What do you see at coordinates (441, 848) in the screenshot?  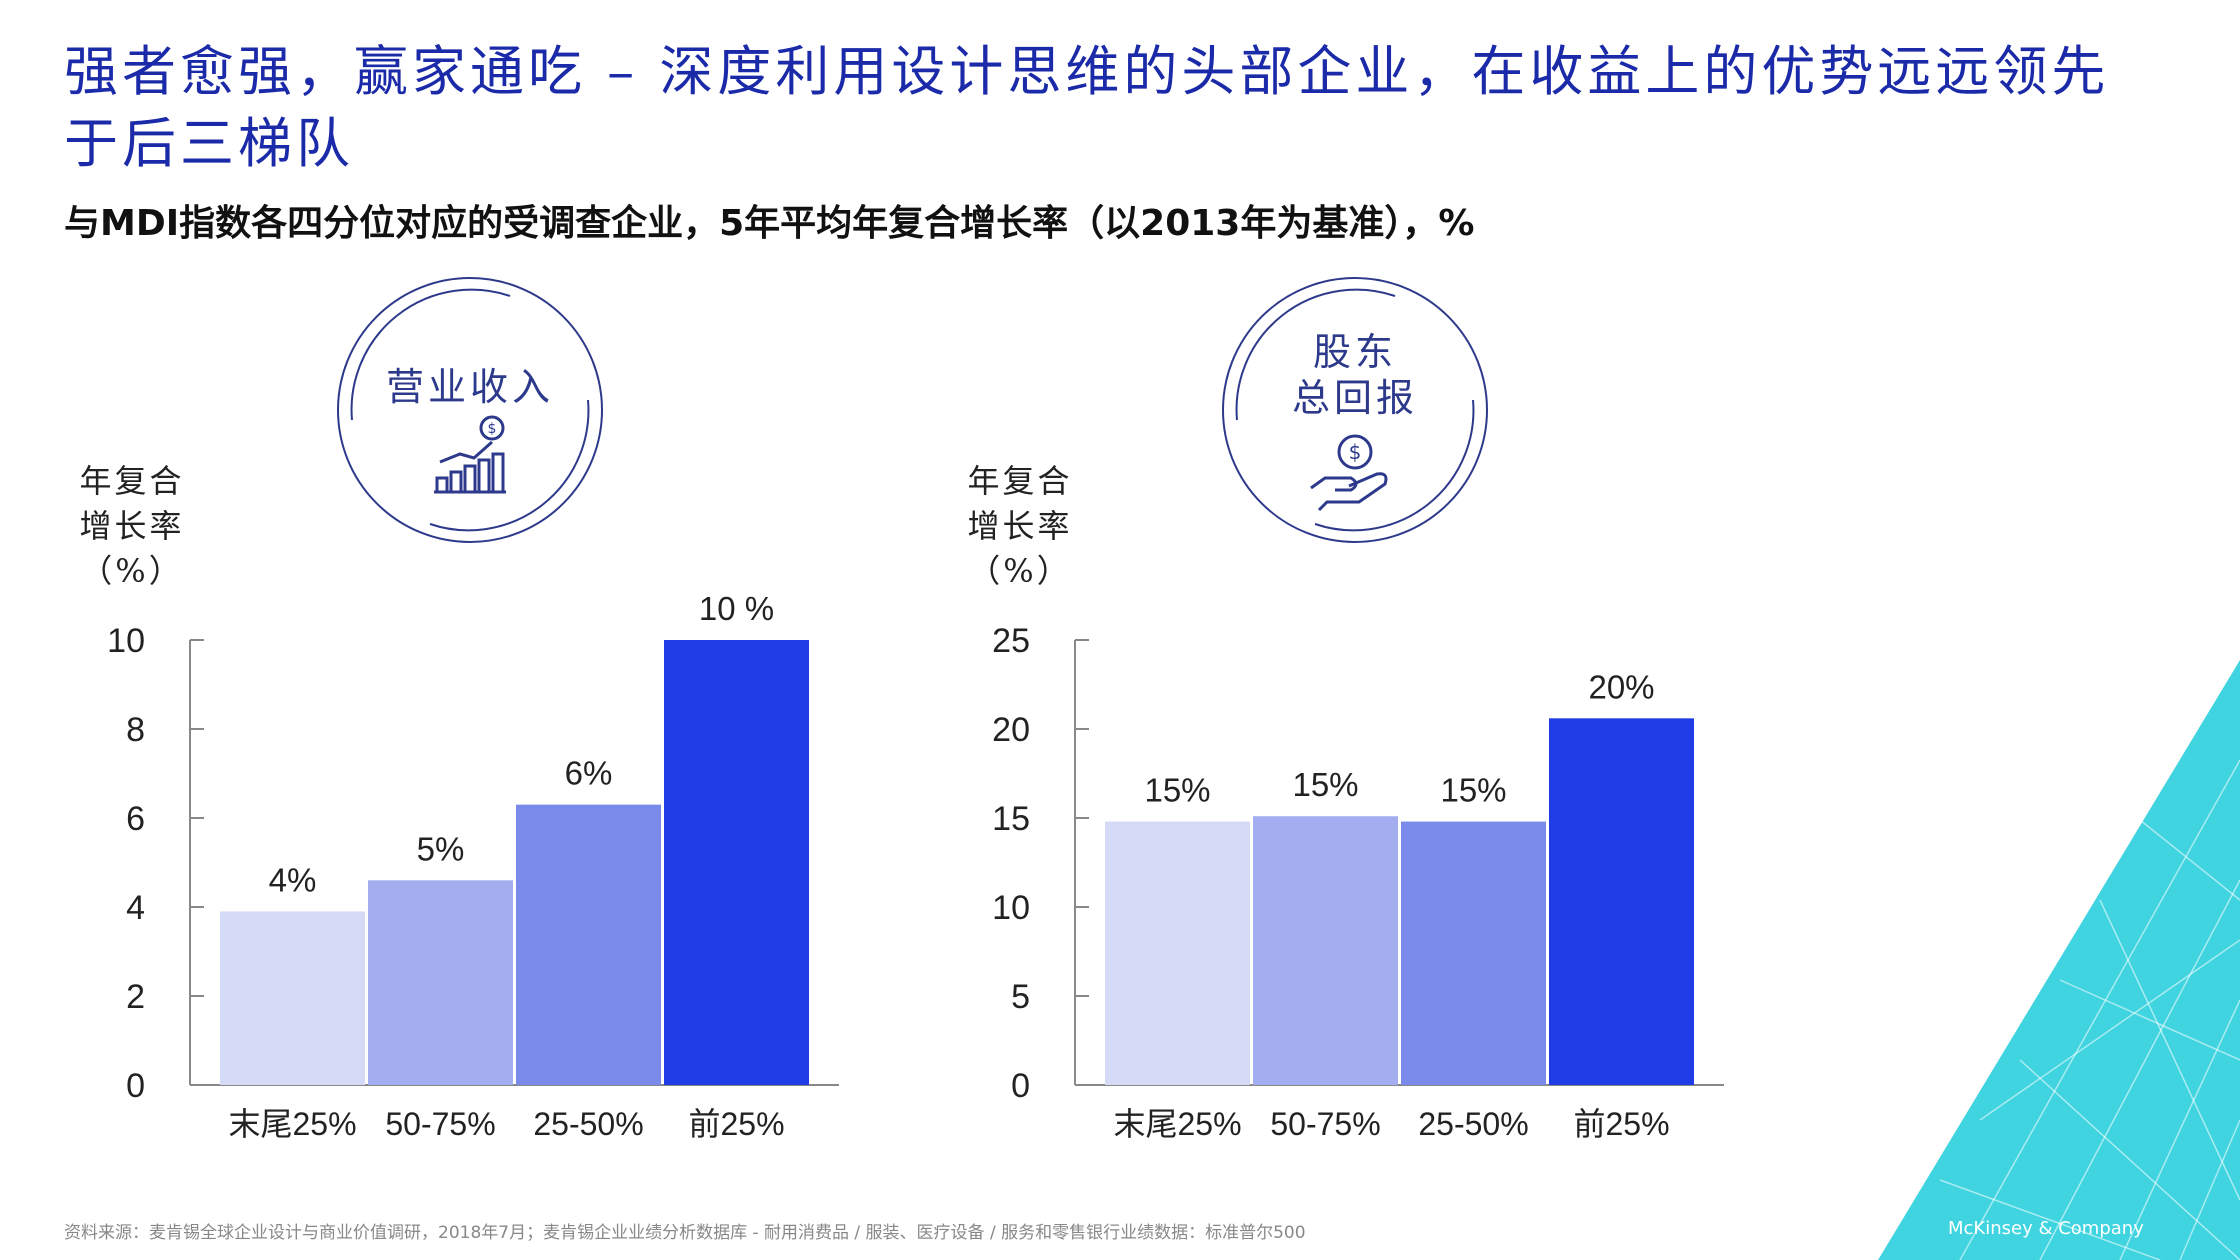 I see `data-label: 5%` at bounding box center [441, 848].